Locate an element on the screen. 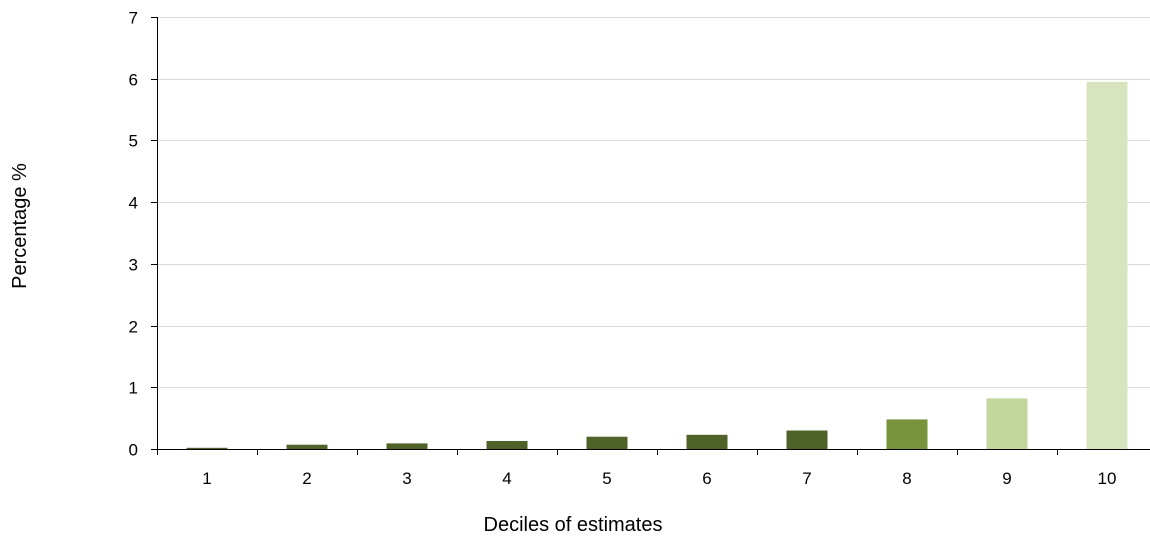 This screenshot has height=537, width=1150. y-tick-label-0: 0 is located at coordinates (133, 450).